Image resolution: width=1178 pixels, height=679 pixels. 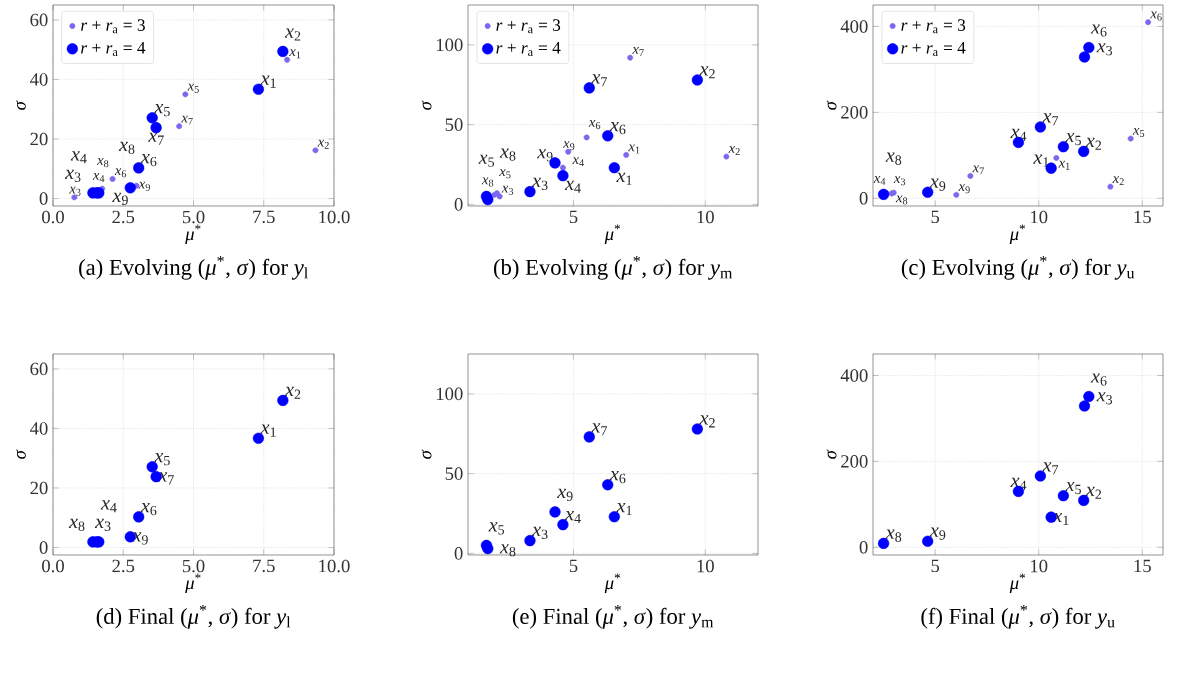 What do you see at coordinates (193, 268) in the screenshot?
I see `text: (a) Evolving (μ$^{*}$, σ) for y$_{l}$` at bounding box center [193, 268].